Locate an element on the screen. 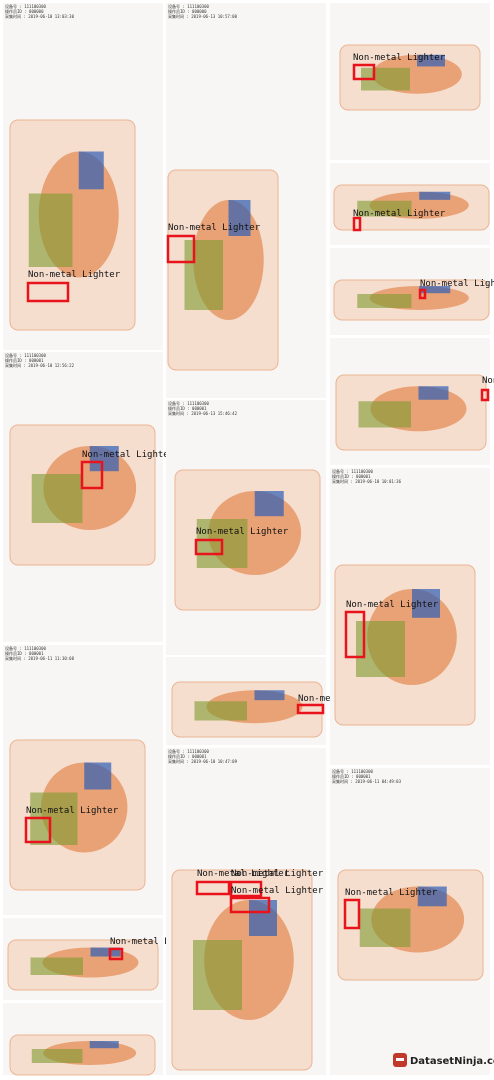  brand-text: DatasetNinja.com is located at coordinates (452, 1061).